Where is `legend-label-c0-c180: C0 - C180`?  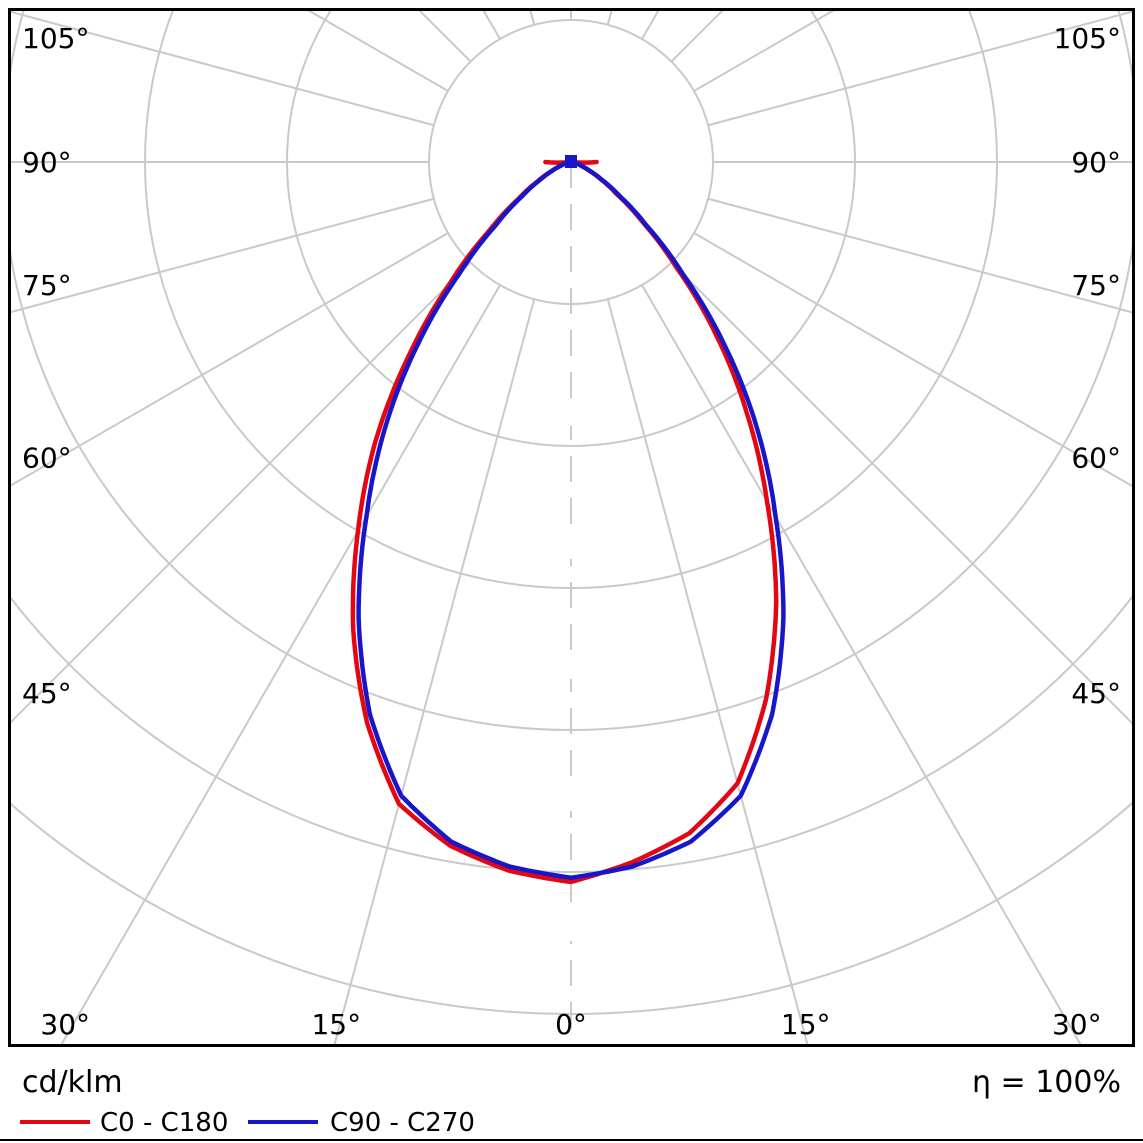 legend-label-c0-c180: C0 - C180 is located at coordinates (164, 1123).